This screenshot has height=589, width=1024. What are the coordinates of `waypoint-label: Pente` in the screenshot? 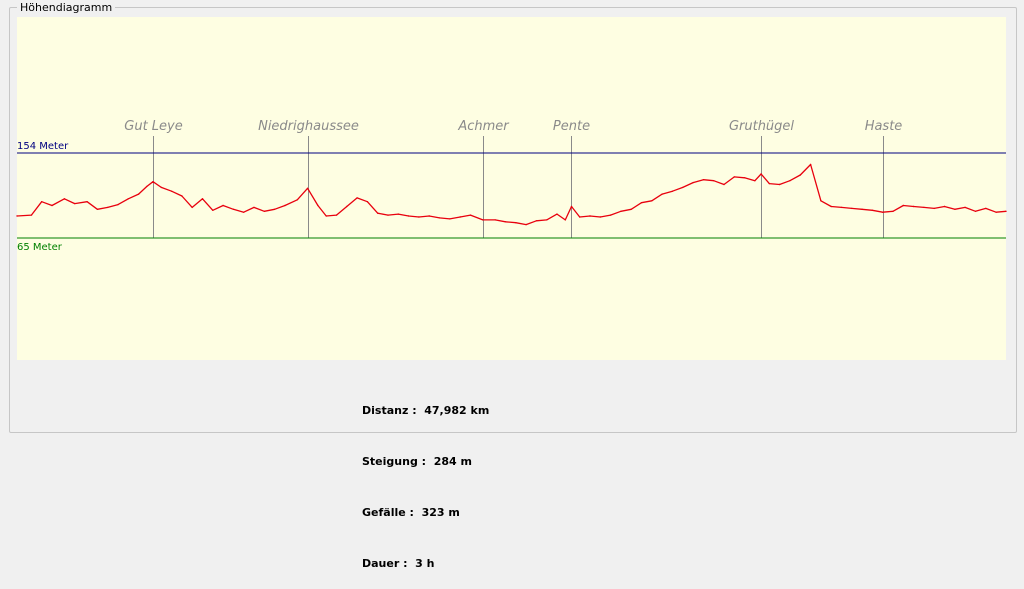 It's located at (571, 126).